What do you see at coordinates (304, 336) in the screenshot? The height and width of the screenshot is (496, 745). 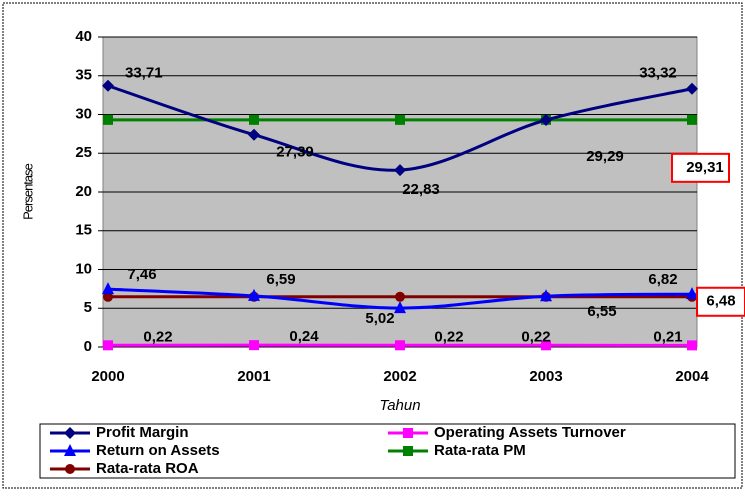 I see `data-label: 0,24` at bounding box center [304, 336].